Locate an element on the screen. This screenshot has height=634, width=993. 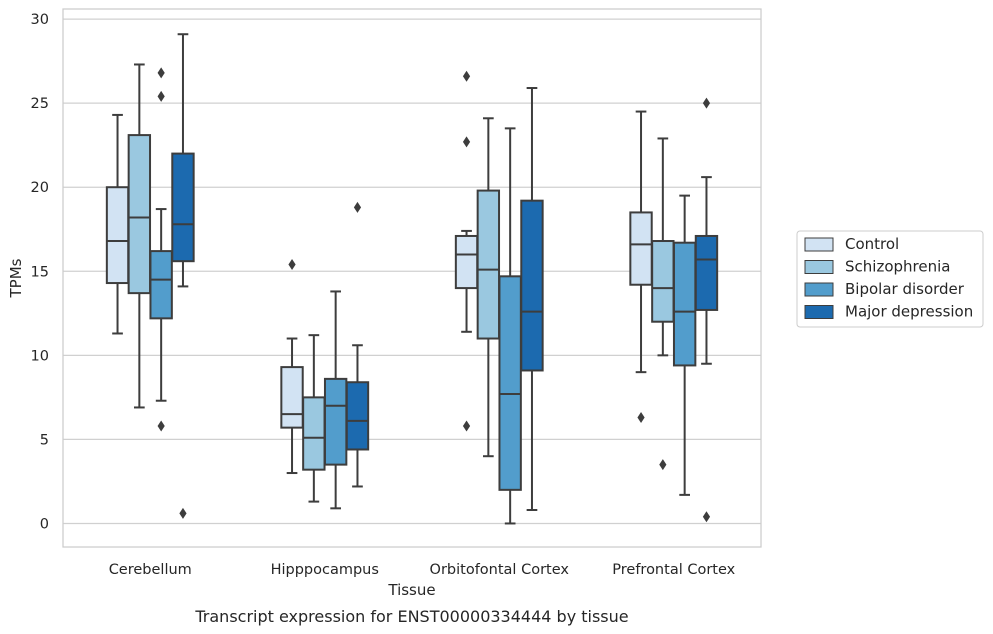
legend-frame is located at coordinates (890, 279).